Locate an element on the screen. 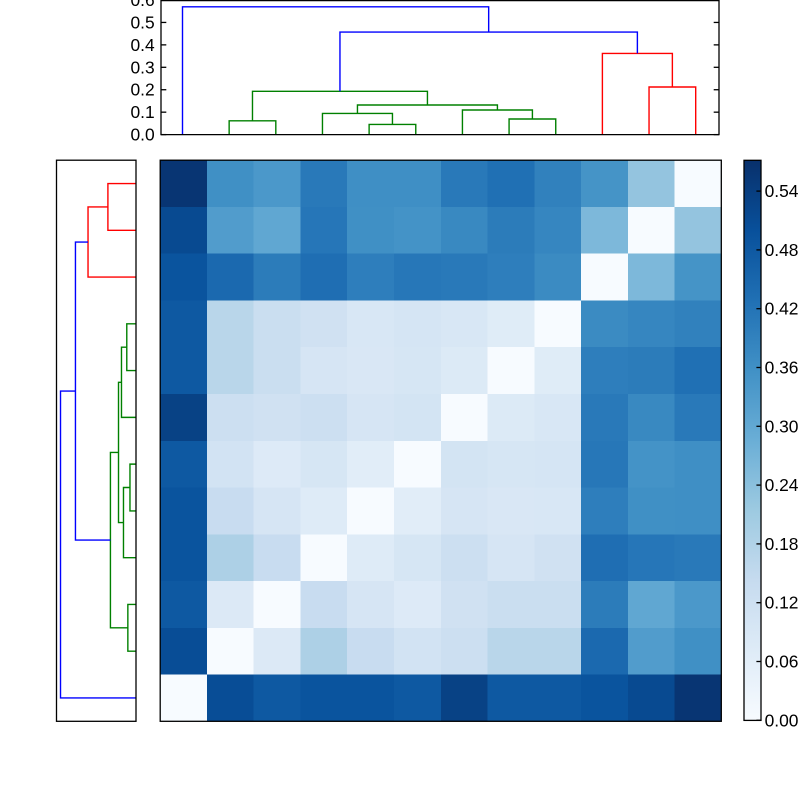 This screenshot has height=800, width=800. svg-text: 0.36 is located at coordinates (782, 368).